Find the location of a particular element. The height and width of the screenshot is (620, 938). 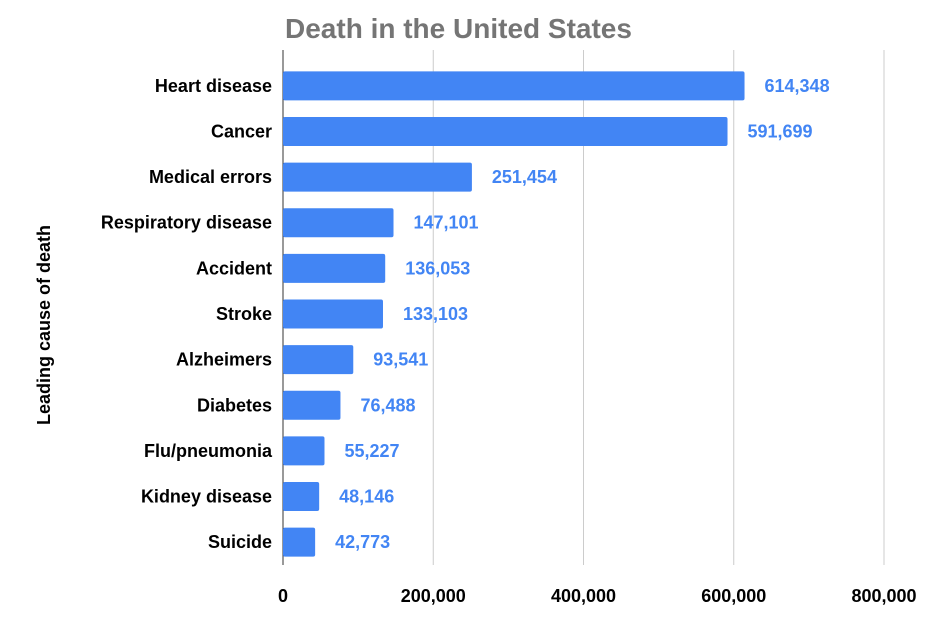

x-tick-label: 400,000 is located at coordinates (583, 596).